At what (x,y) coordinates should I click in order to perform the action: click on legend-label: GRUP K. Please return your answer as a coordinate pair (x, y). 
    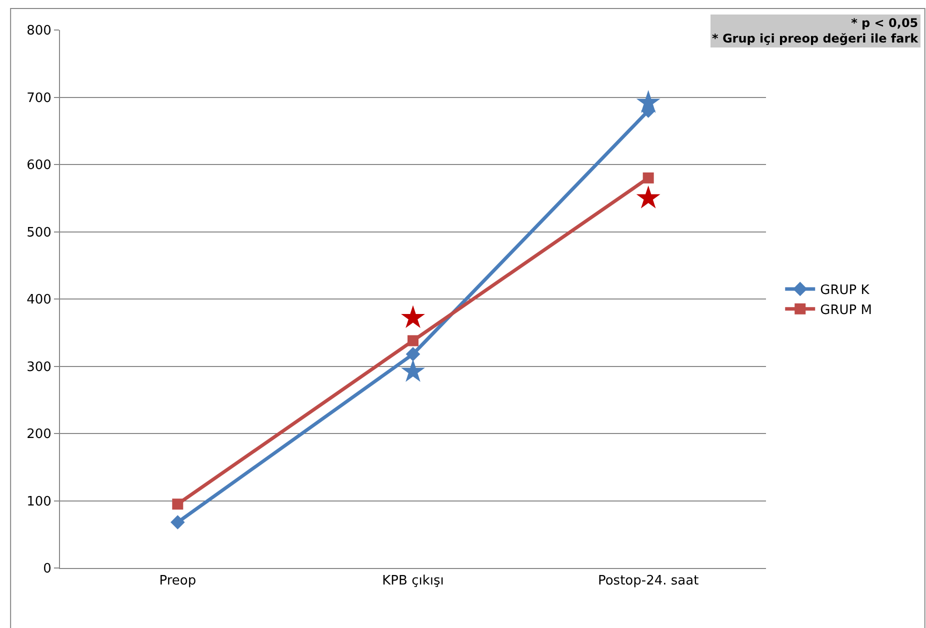
    Looking at the image, I should click on (845, 290).